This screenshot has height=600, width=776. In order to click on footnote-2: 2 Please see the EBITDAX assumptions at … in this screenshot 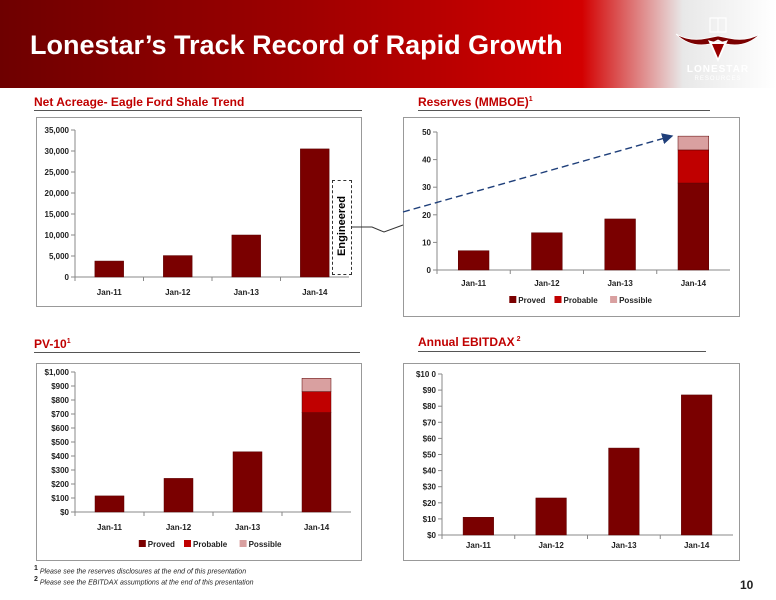, I will do `click(144, 581)`.